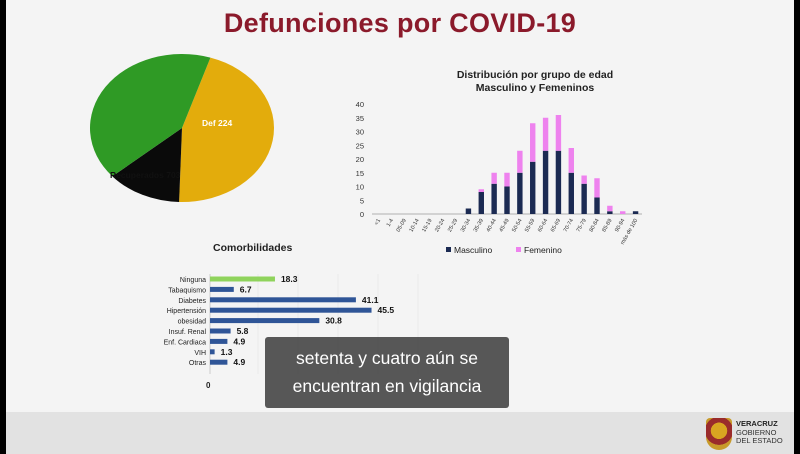  I want to click on category-label: Diabetes, so click(192, 301).